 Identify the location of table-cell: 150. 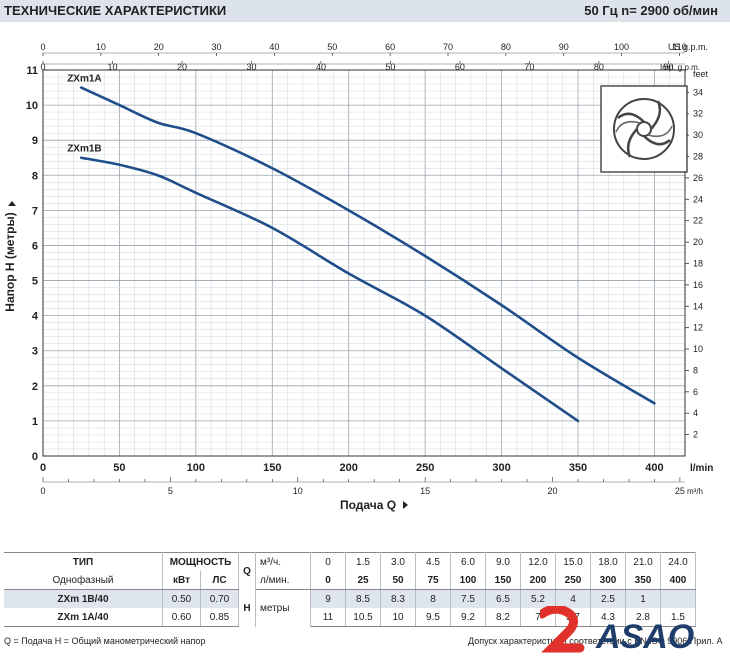
(503, 580).